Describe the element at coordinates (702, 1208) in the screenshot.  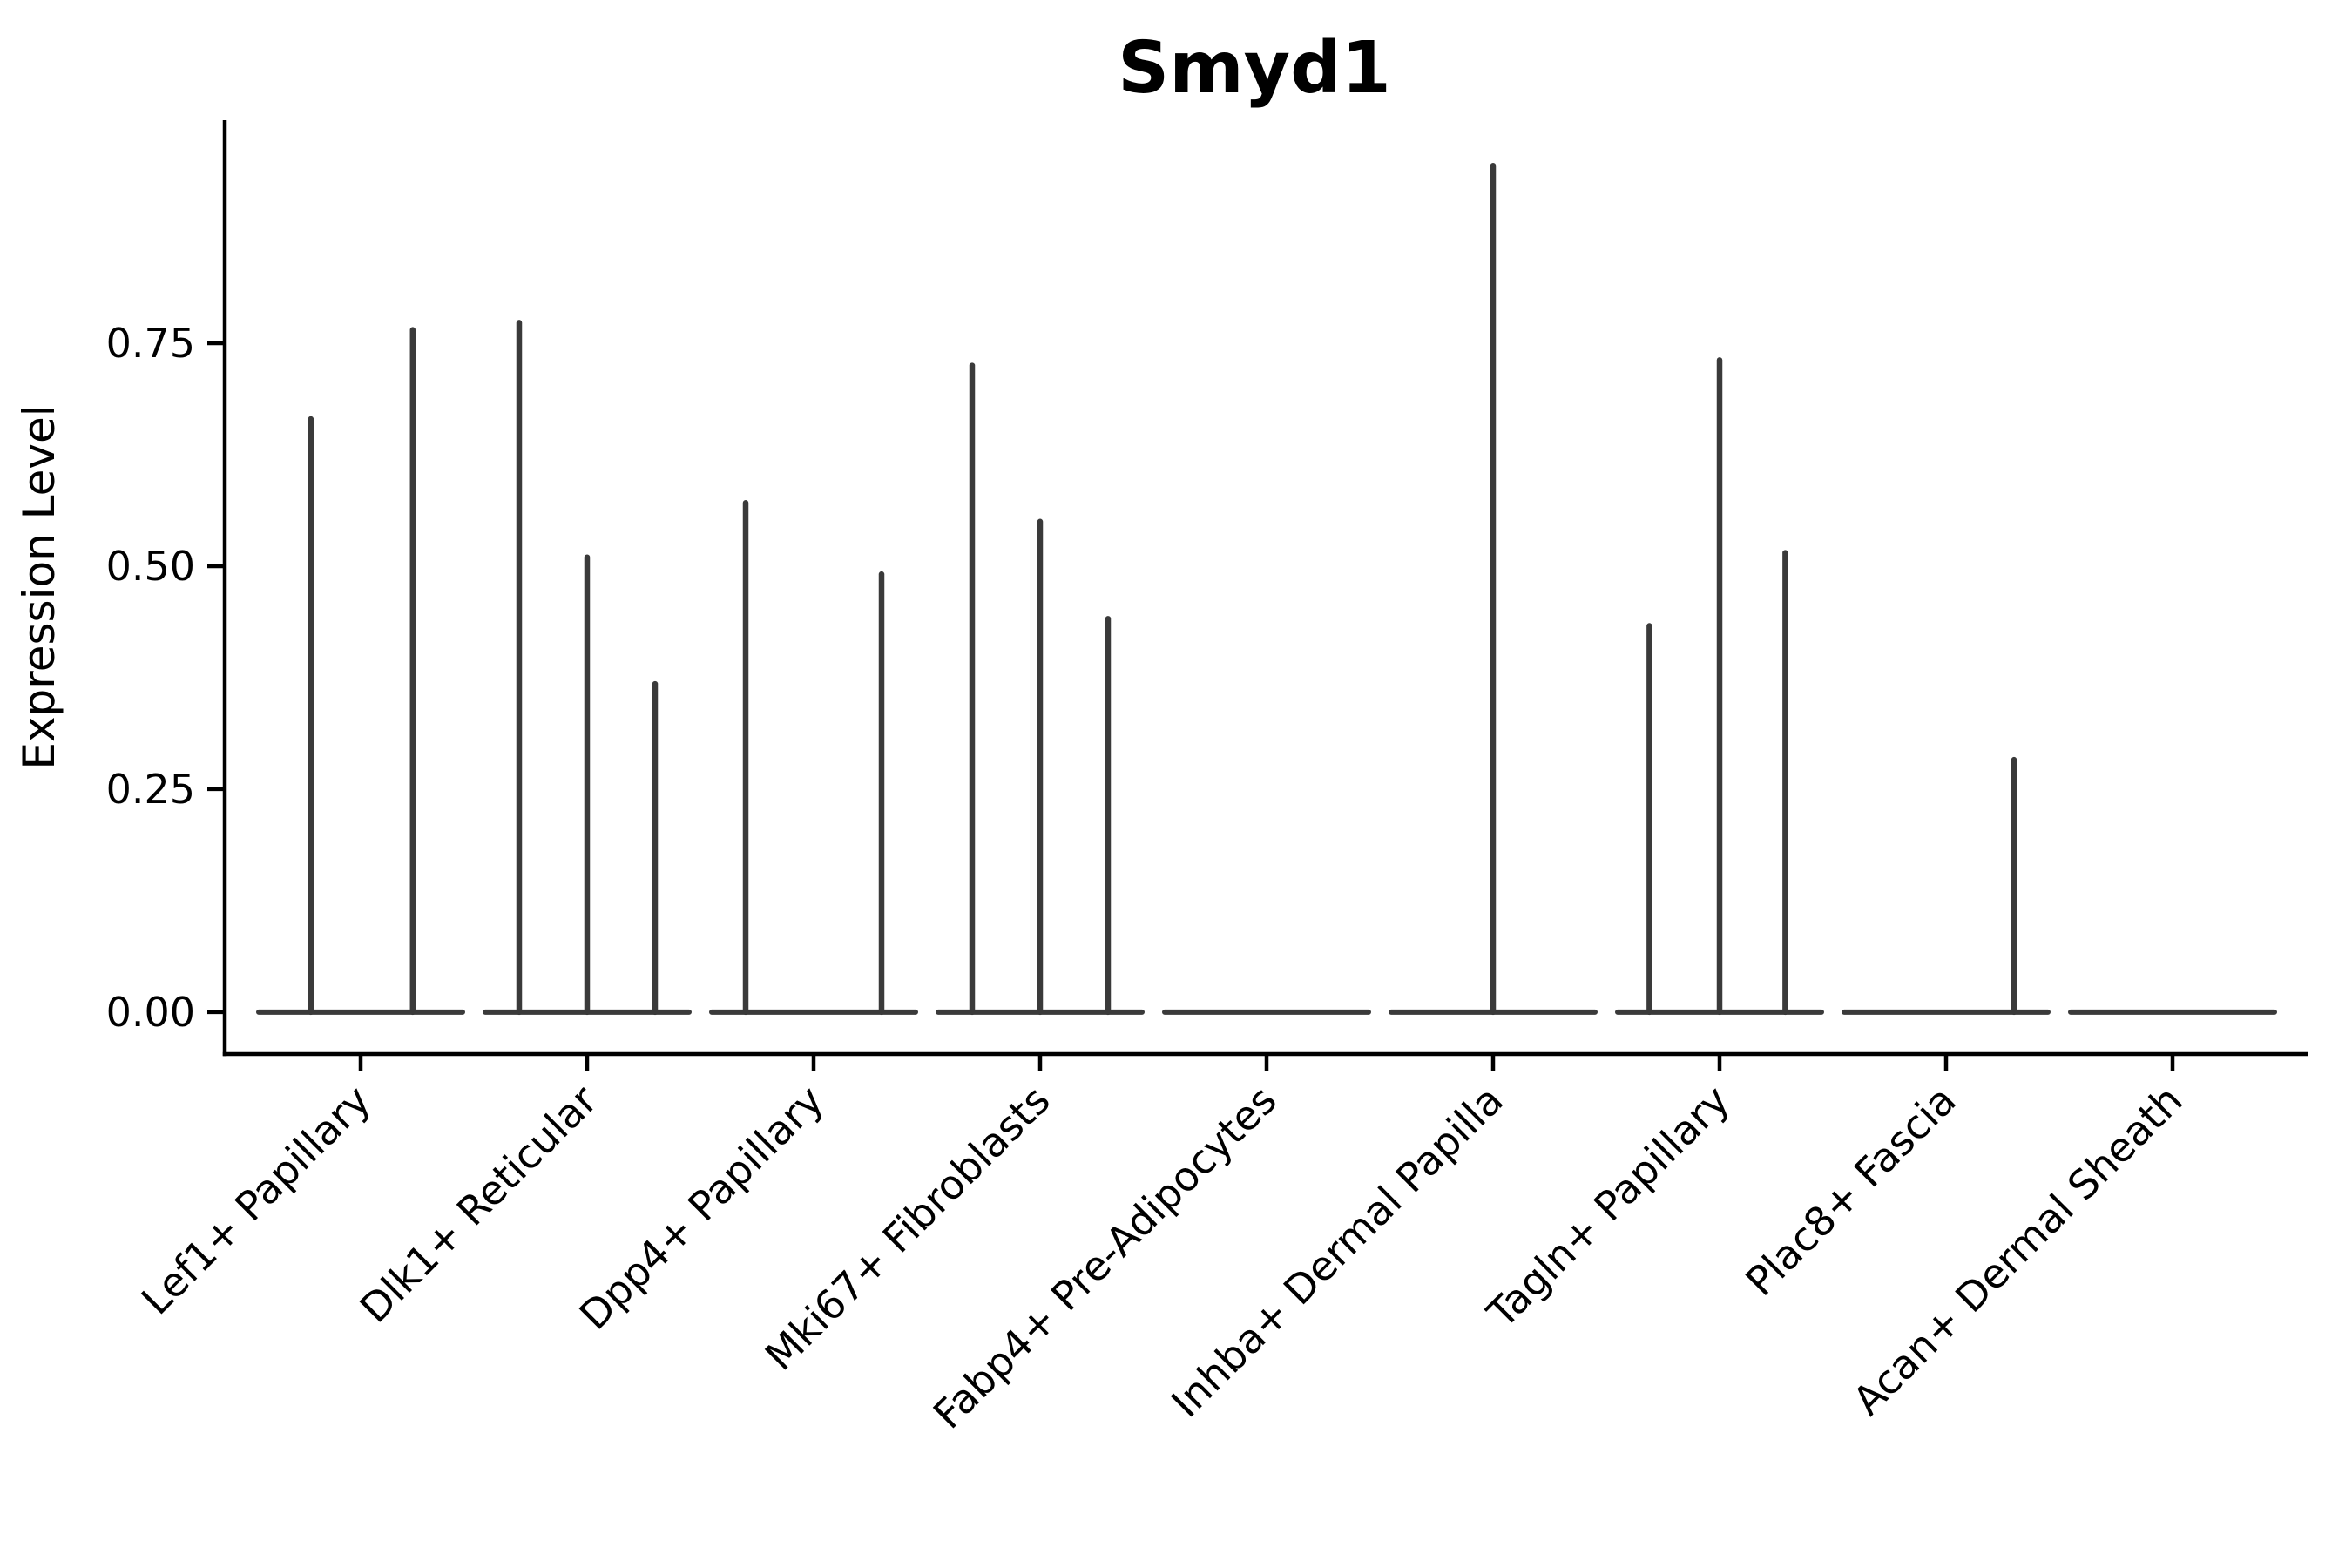
I see `x-tick-label: Dpp4+ Papillary` at that location.